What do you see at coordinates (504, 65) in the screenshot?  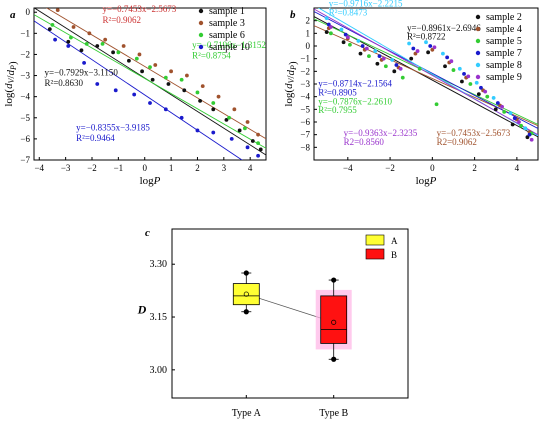 I see `legend-label: sample 8` at bounding box center [504, 65].